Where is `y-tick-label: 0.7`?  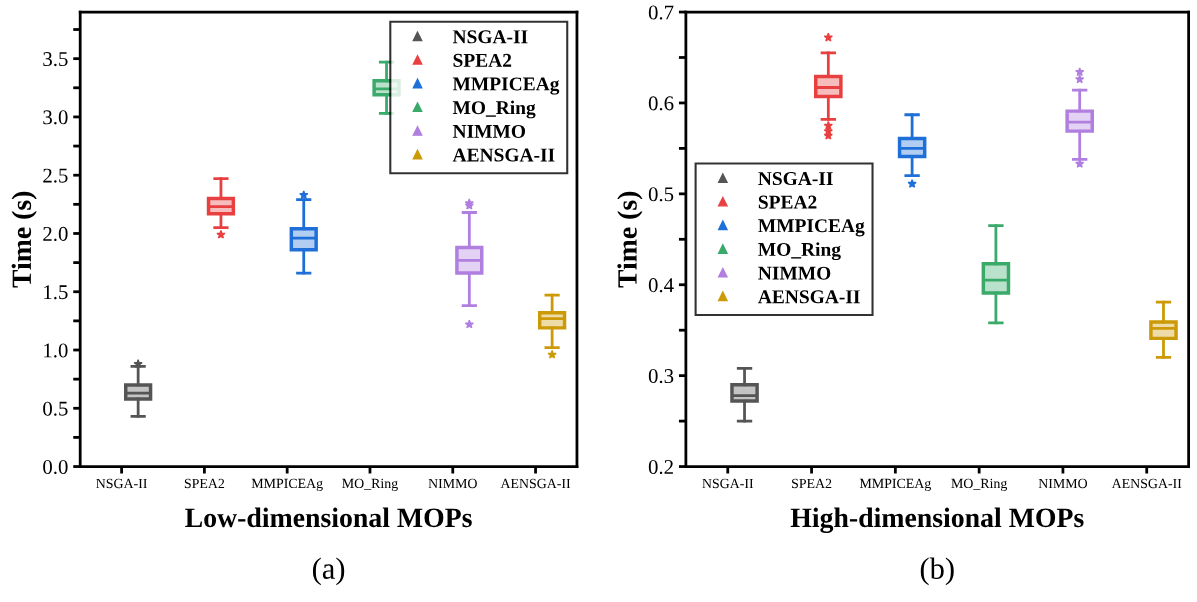 y-tick-label: 0.7 is located at coordinates (661, 12).